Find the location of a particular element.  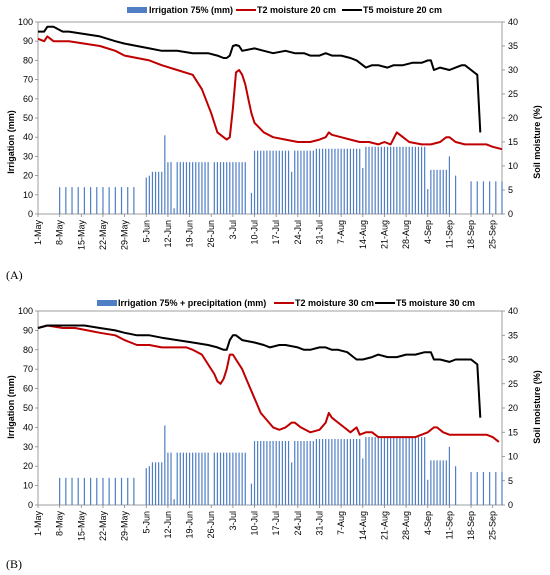

y2-tick-label-b: 30 is located at coordinates (513, 360).